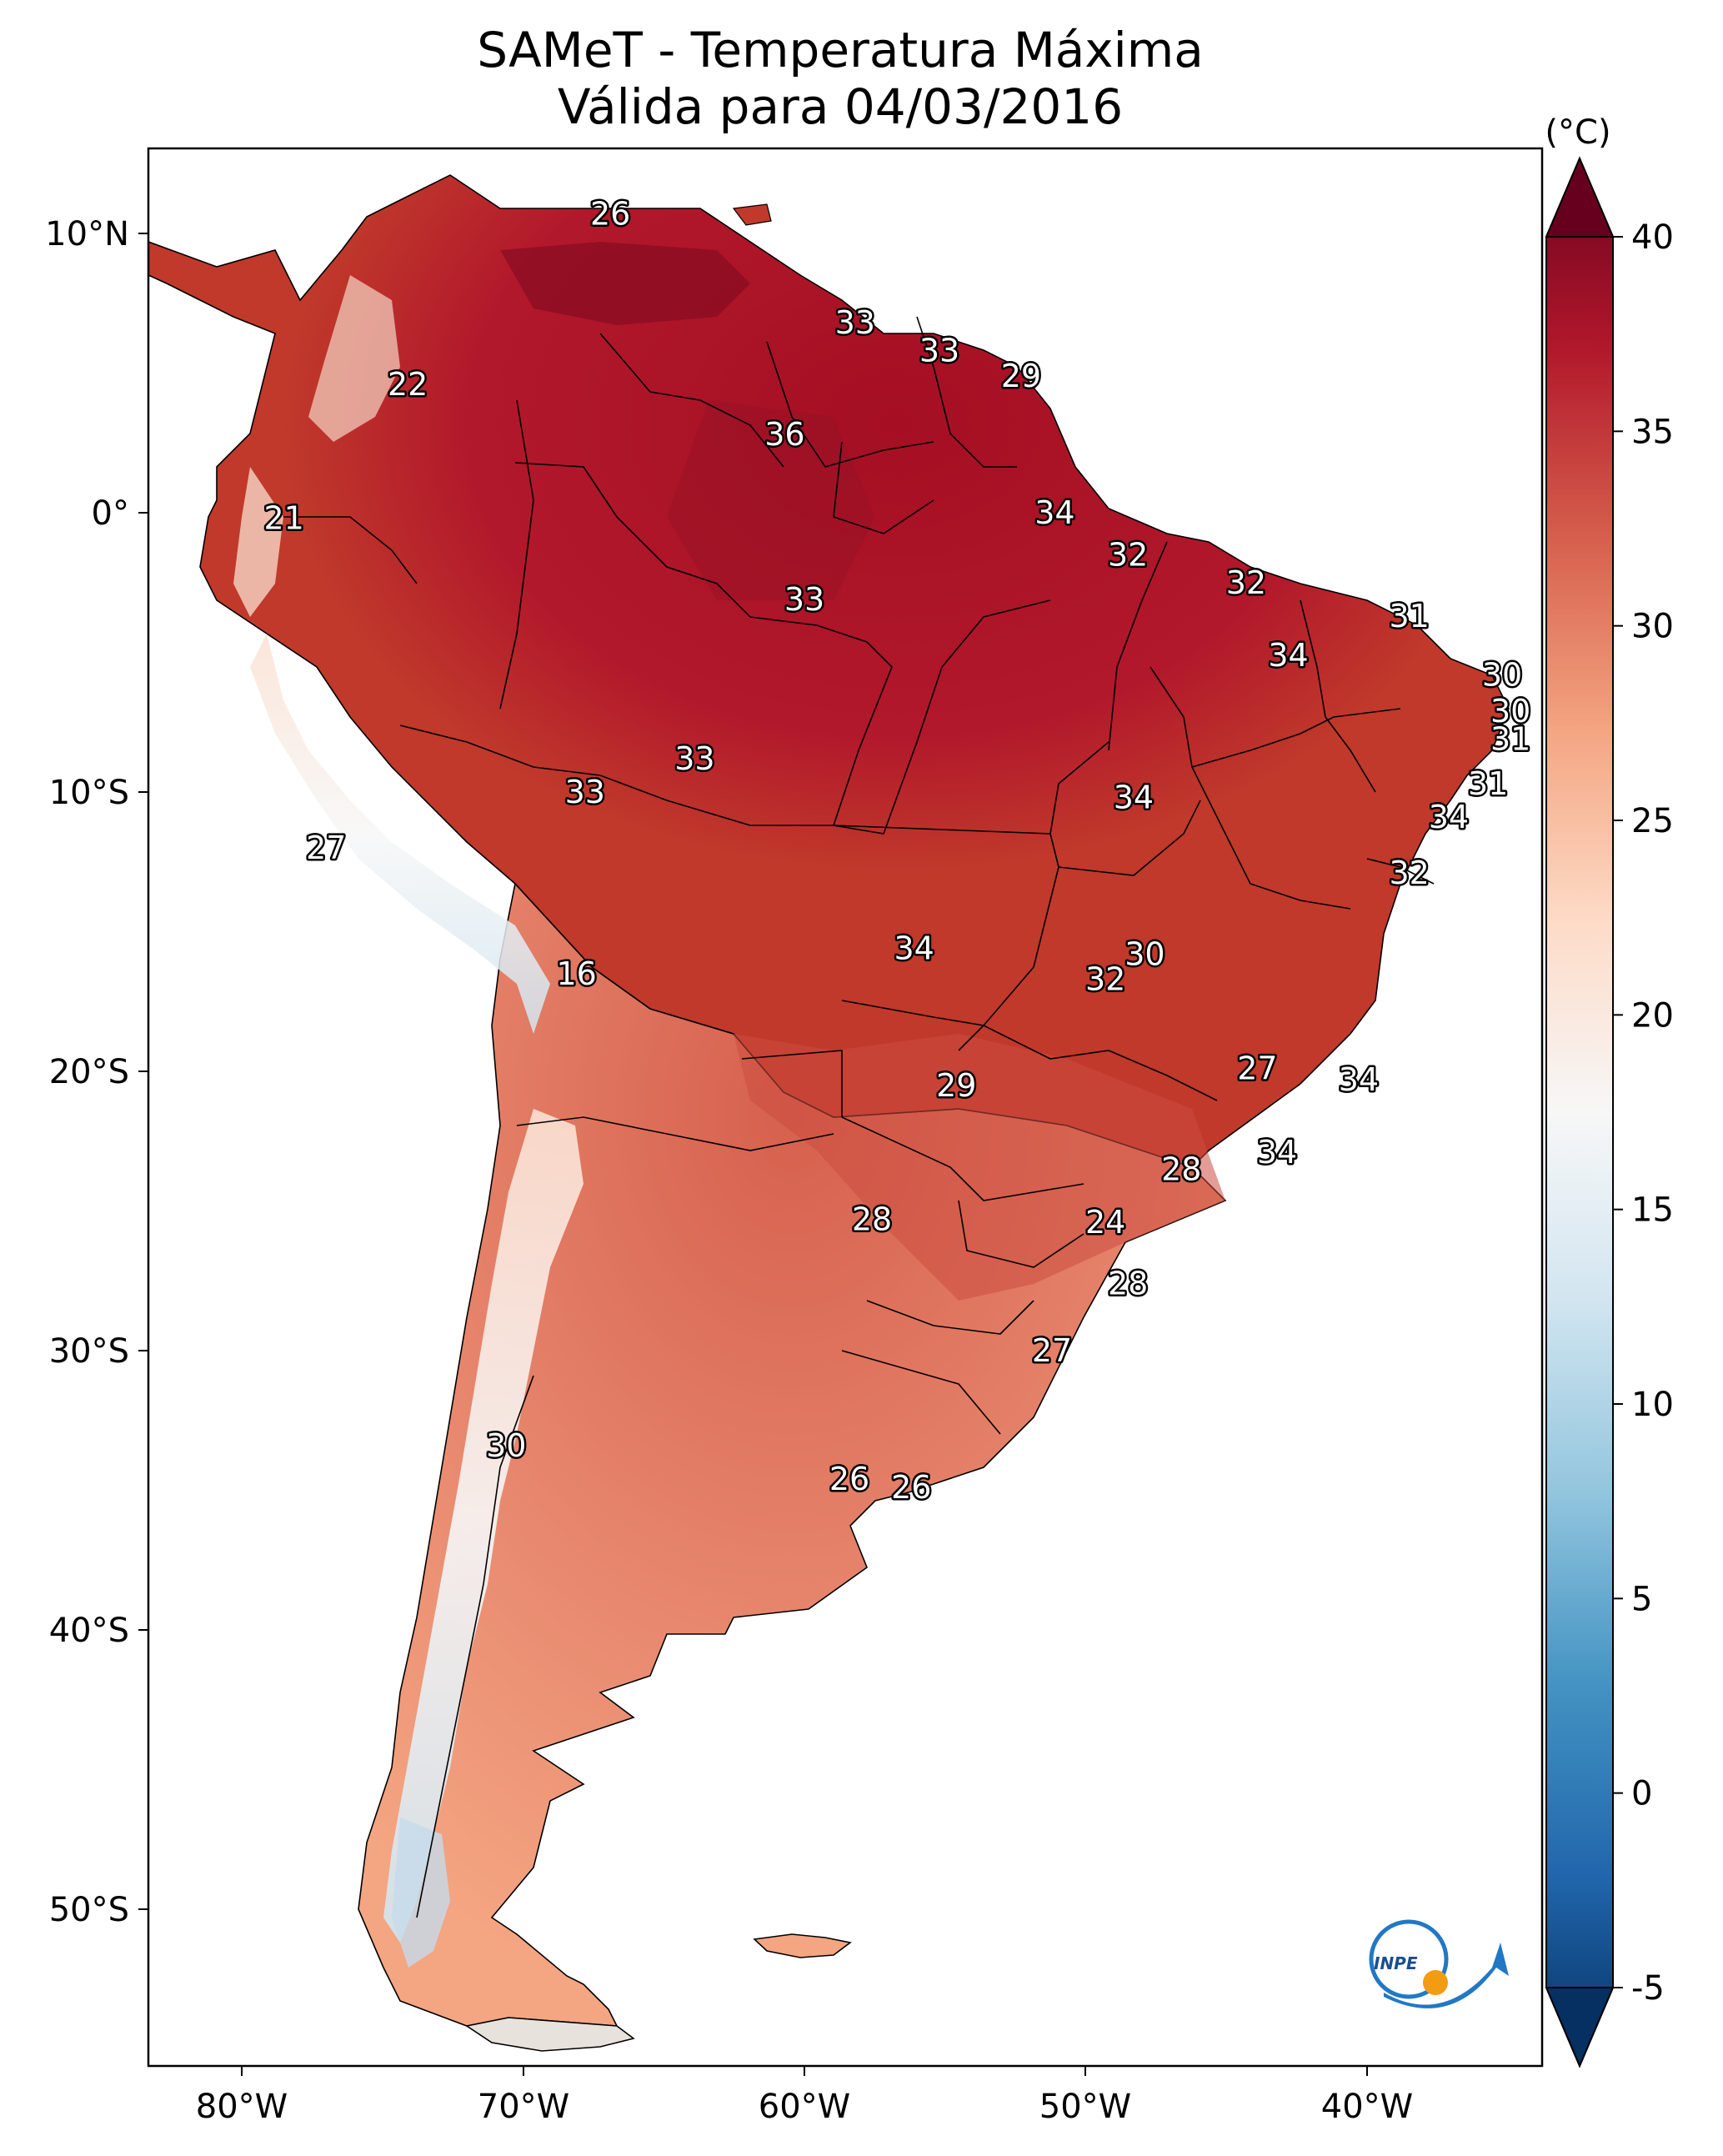 This screenshot has width=1723, height=2156. I want to click on colorbar-bar, so click(1579, 1112).